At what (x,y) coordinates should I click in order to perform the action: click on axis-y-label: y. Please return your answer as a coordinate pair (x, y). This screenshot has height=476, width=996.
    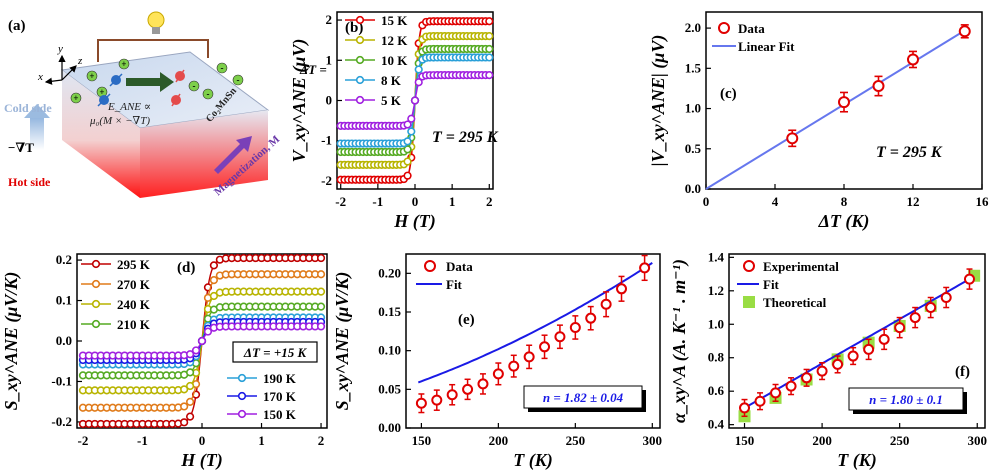
    Looking at the image, I should click on (60, 49).